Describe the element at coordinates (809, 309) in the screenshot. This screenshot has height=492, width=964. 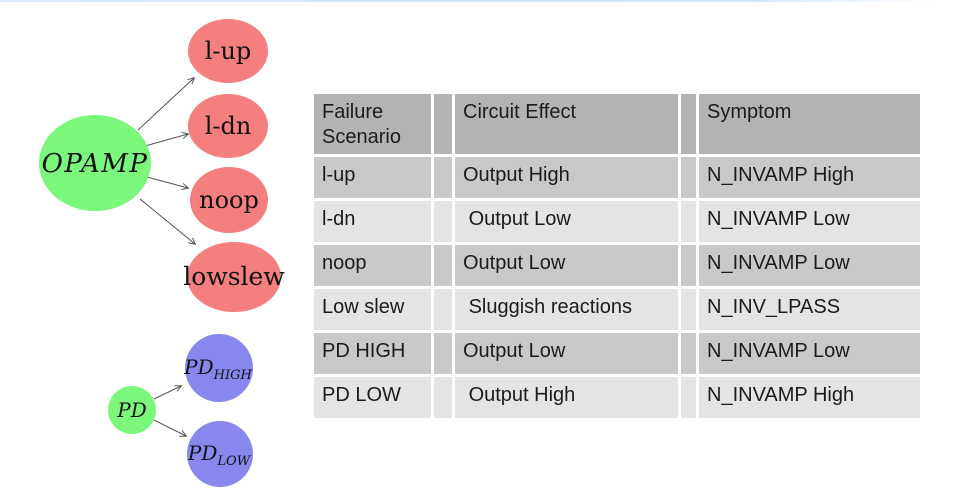
I see `cell-symptom: N_INV_LPASS` at that location.